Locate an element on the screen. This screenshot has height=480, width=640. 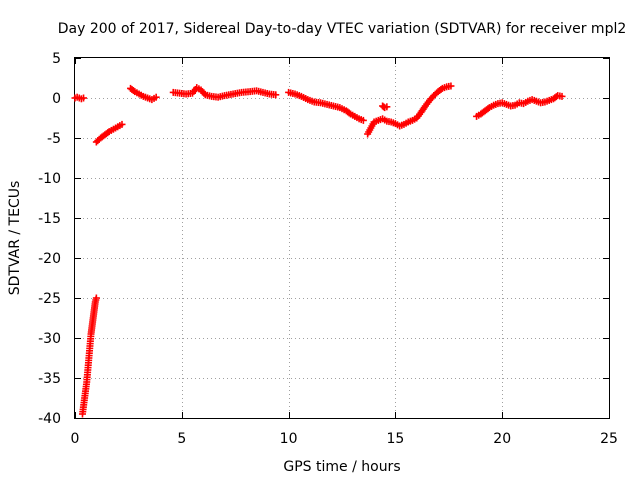
y-tick-label: 0 is located at coordinates (56, 99).